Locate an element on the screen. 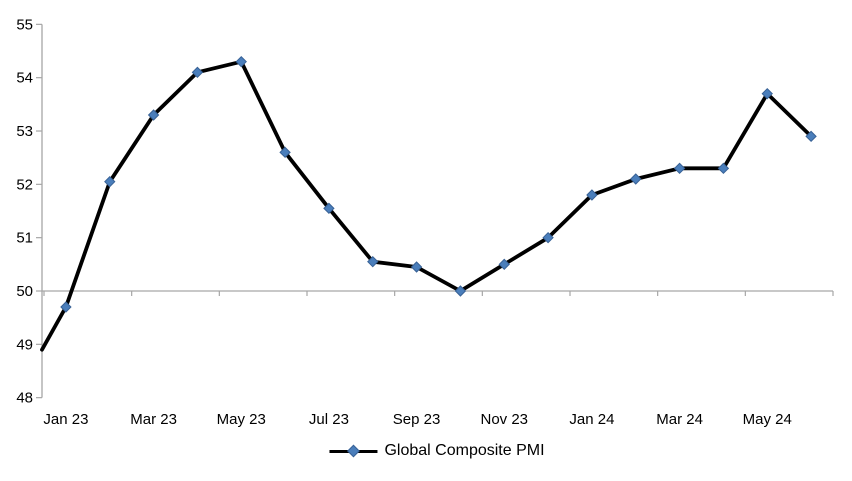  y-axis-label: 53 is located at coordinates (24, 131).